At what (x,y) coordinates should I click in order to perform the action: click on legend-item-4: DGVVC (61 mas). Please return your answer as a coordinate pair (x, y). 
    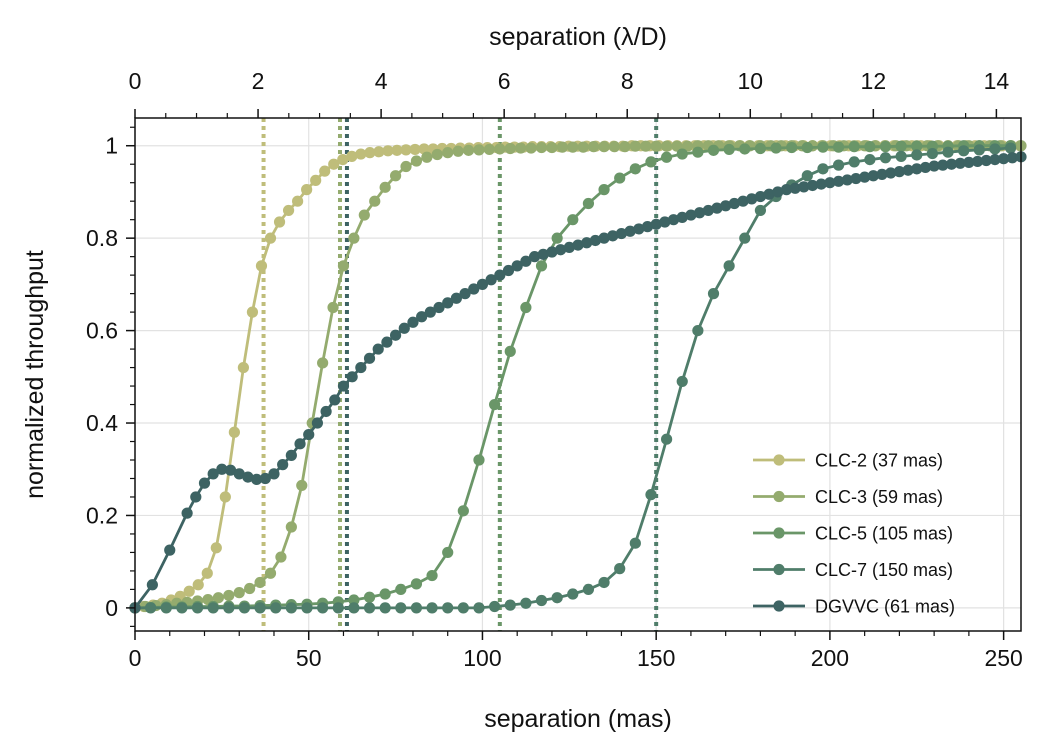
    Looking at the image, I should click on (854, 607).